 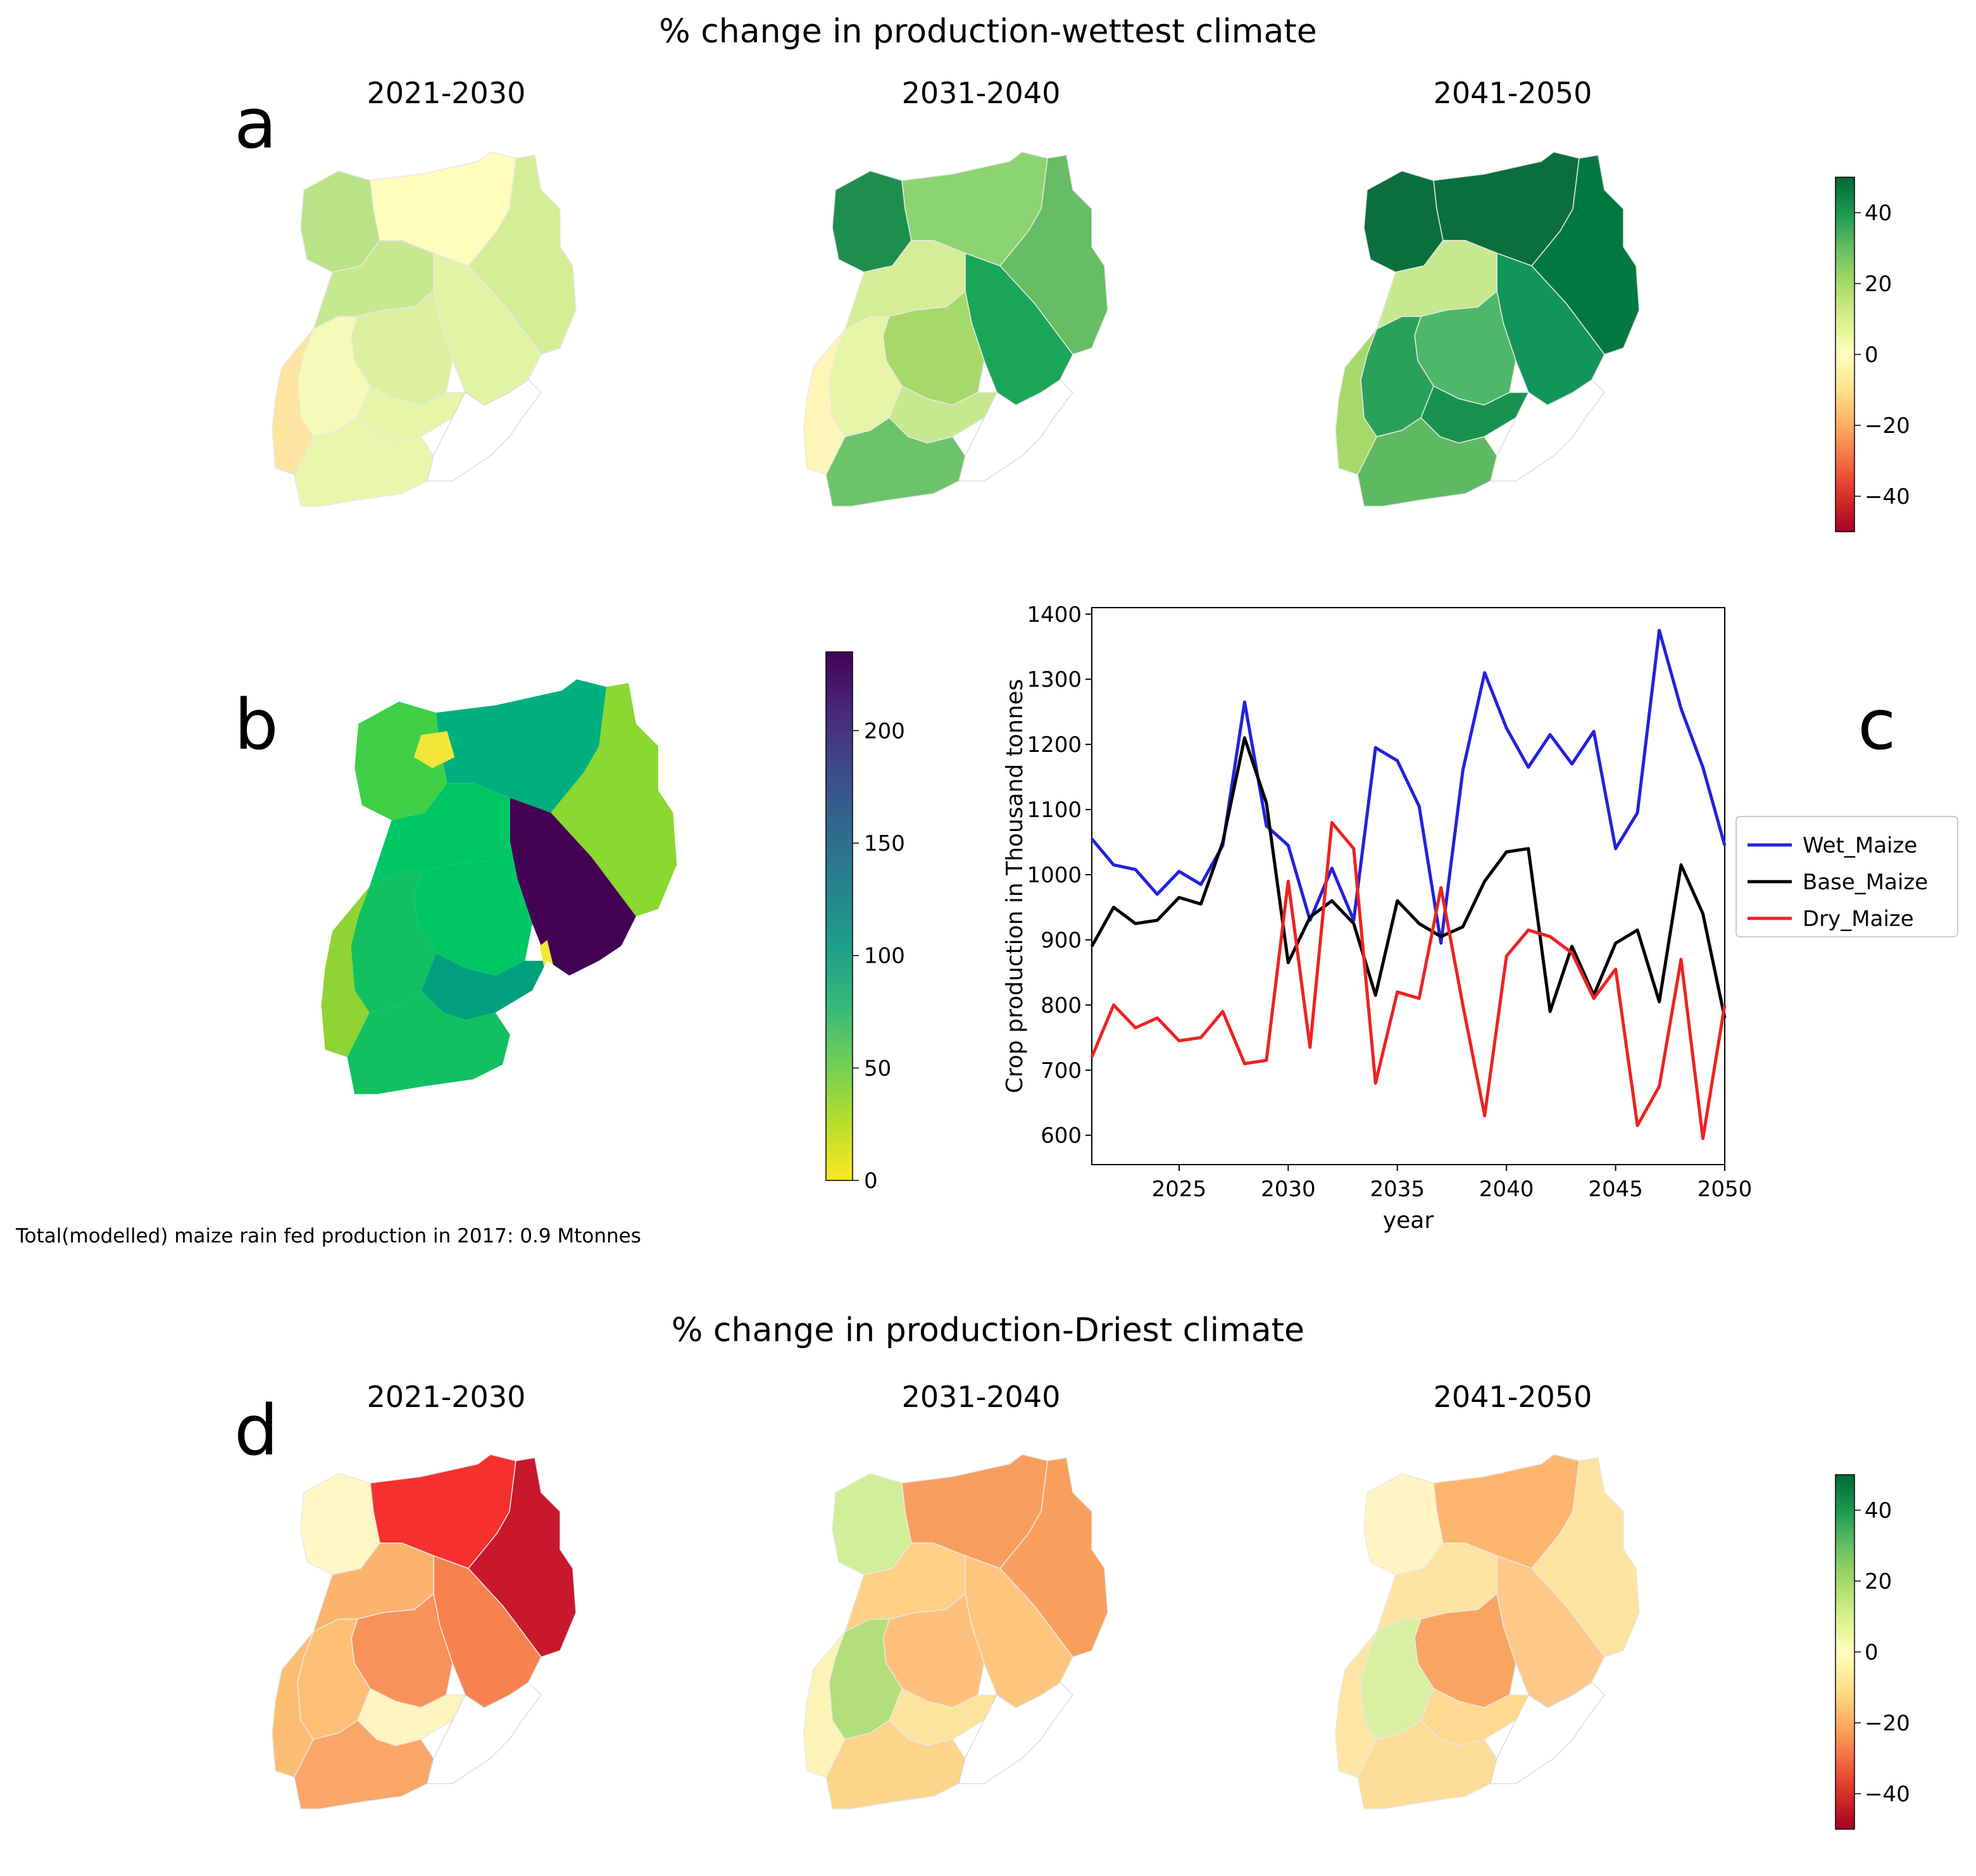 I want to click on top-figure-title: % change in production-wettest climate, so click(x=988, y=32).